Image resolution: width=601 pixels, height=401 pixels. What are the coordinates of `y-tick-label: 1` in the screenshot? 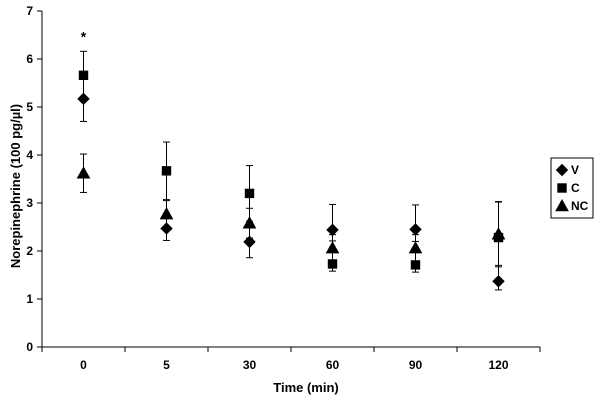 It's located at (29, 299).